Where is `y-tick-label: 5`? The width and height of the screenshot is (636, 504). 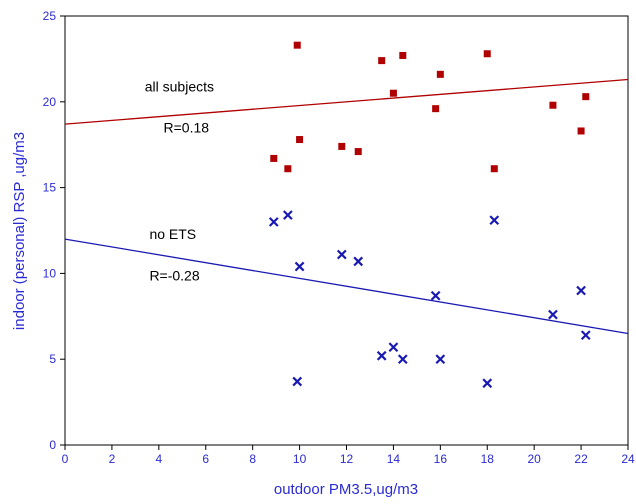 y-tick-label: 5 is located at coordinates (52, 359).